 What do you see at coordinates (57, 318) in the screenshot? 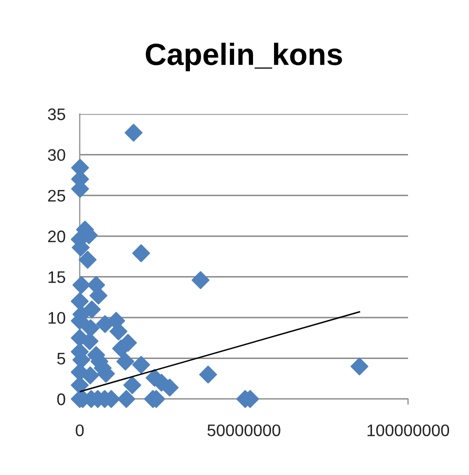
I see `y-tick-label: 10` at bounding box center [57, 318].